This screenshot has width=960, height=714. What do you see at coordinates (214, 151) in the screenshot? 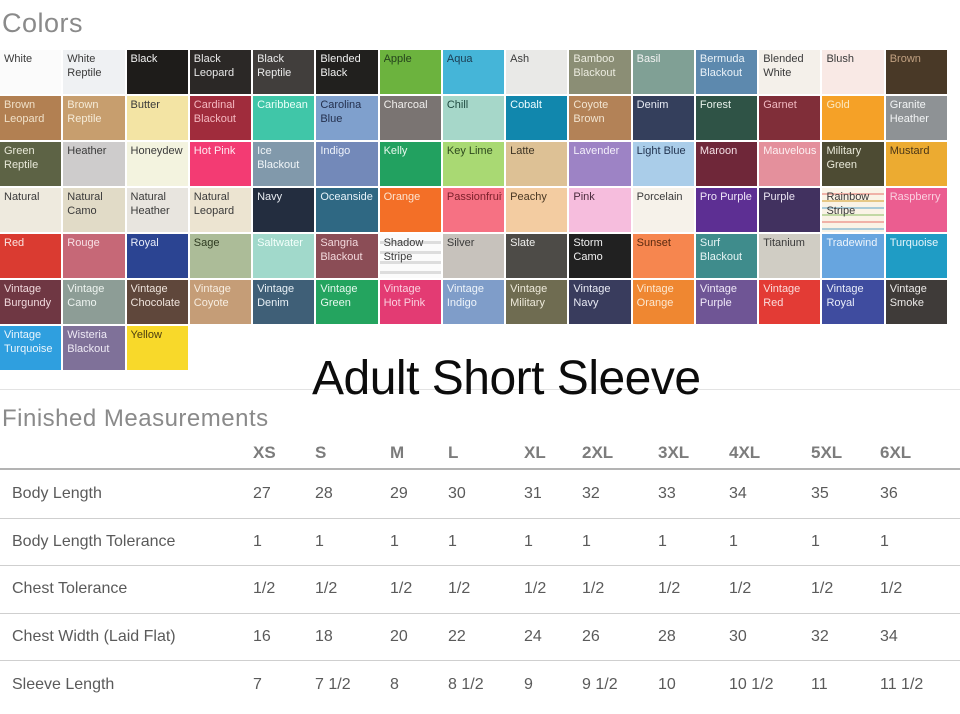
I see `color-swatch-label: Hot Pink` at bounding box center [214, 151].